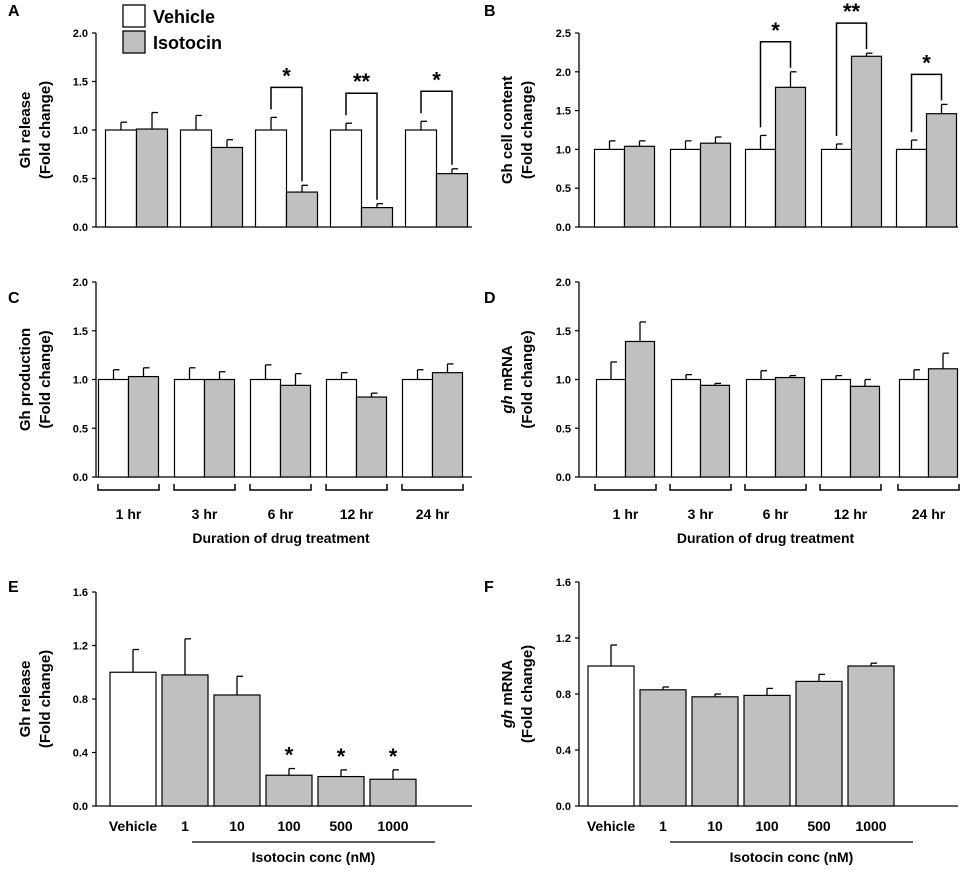  What do you see at coordinates (775, 30) in the screenshot?
I see `significance-label-6-hr: *` at bounding box center [775, 30].